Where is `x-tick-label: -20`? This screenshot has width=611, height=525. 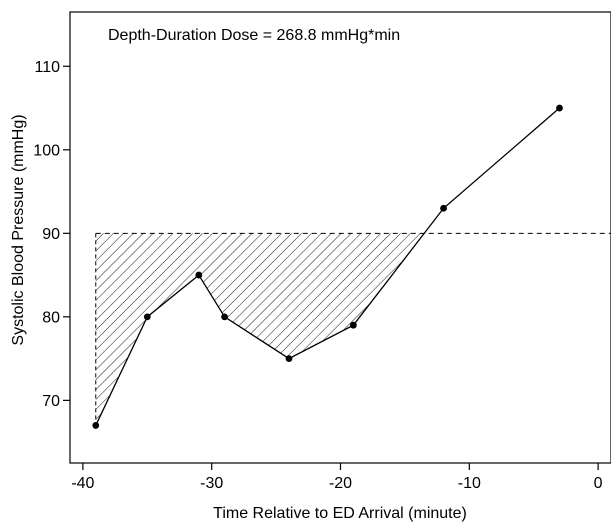
x-tick-label: -20 is located at coordinates (340, 483).